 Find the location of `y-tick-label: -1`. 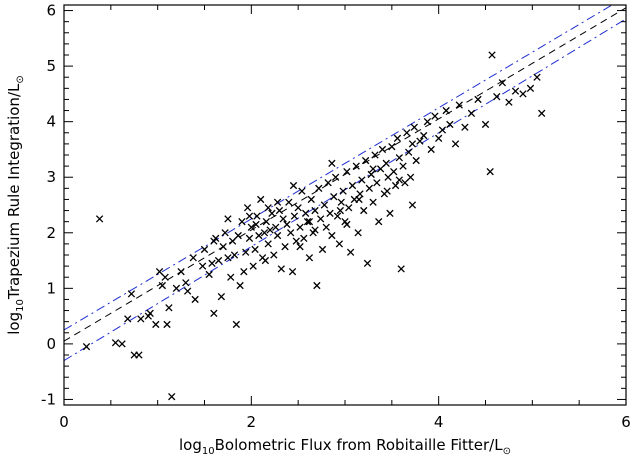

y-tick-label: -1 is located at coordinates (48, 399).